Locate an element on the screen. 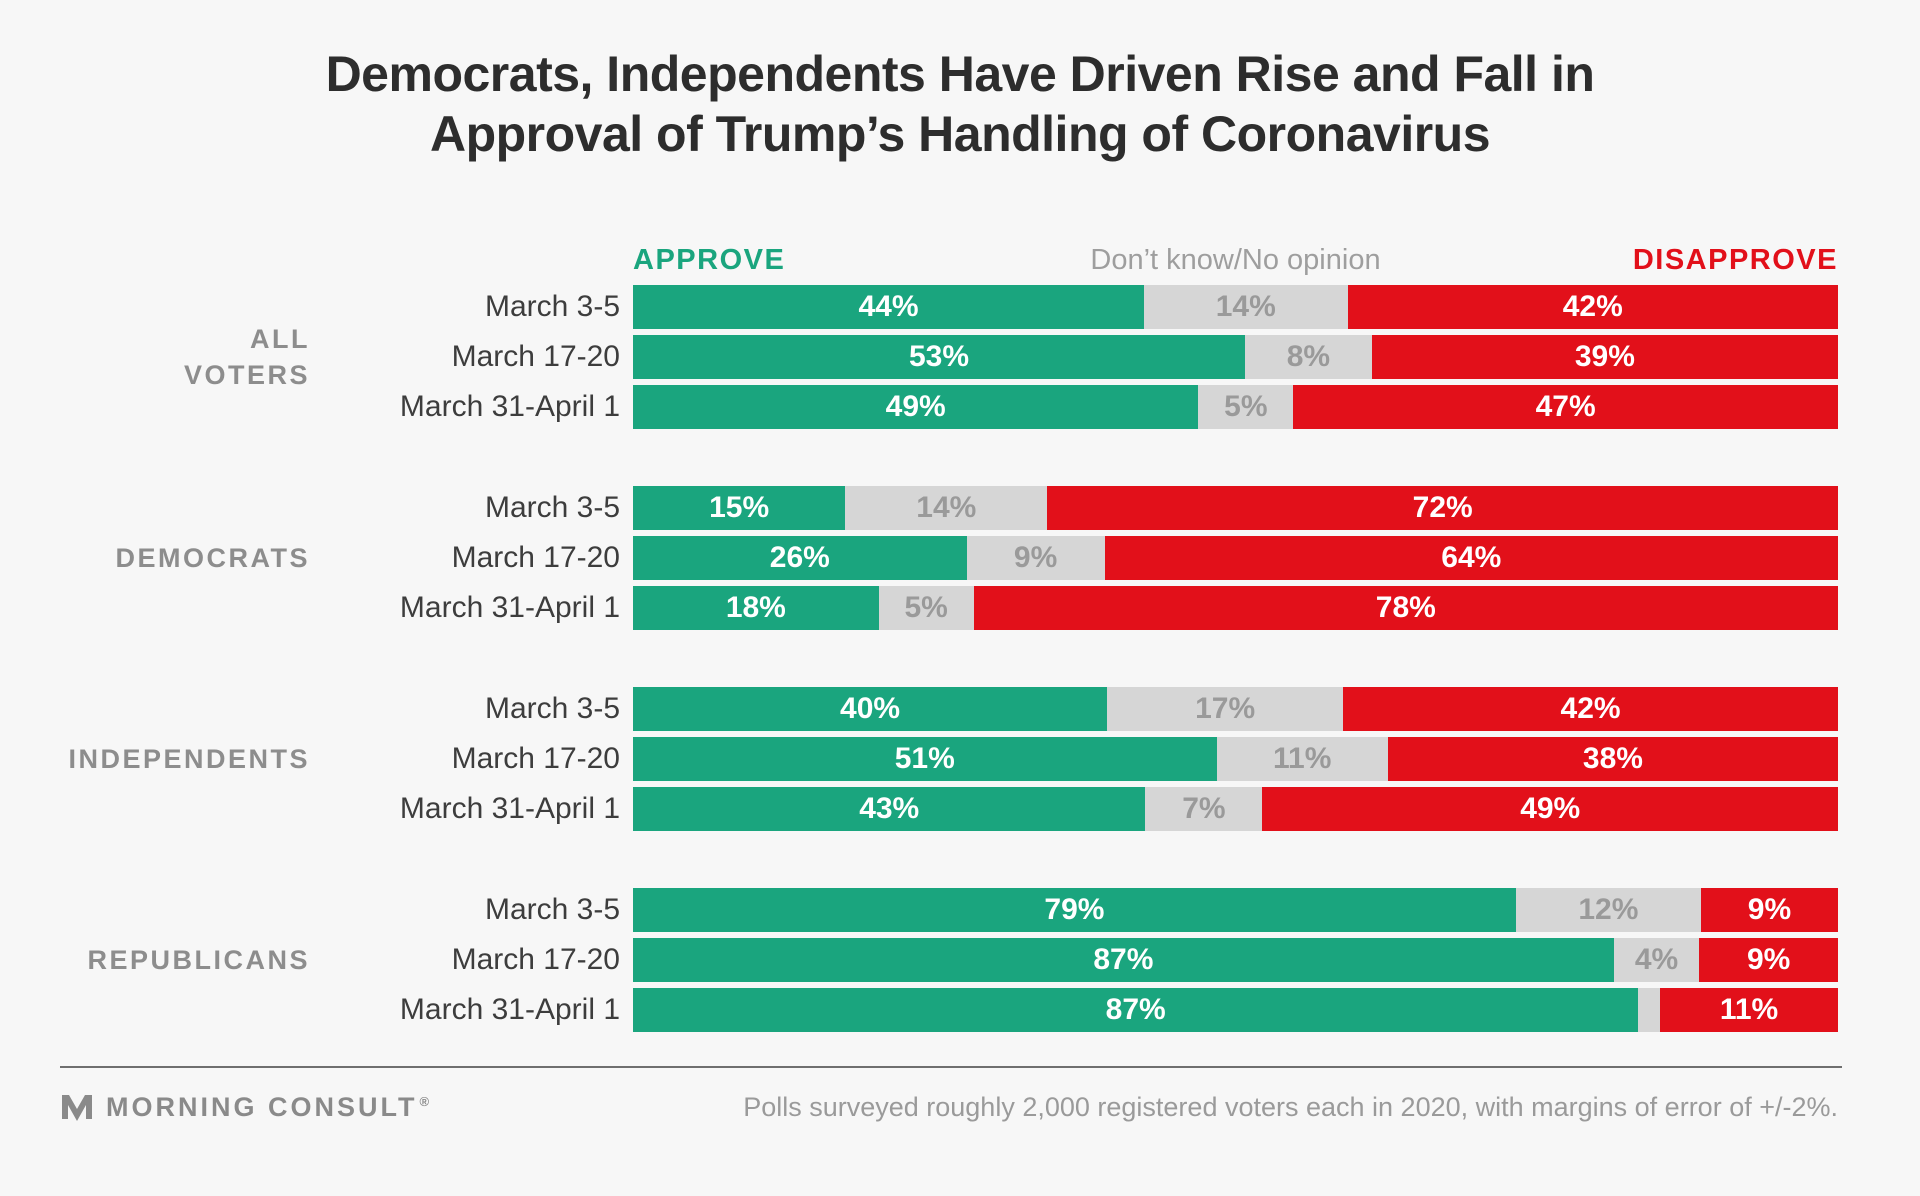  morning-consult-m-icon is located at coordinates (77, 1108).